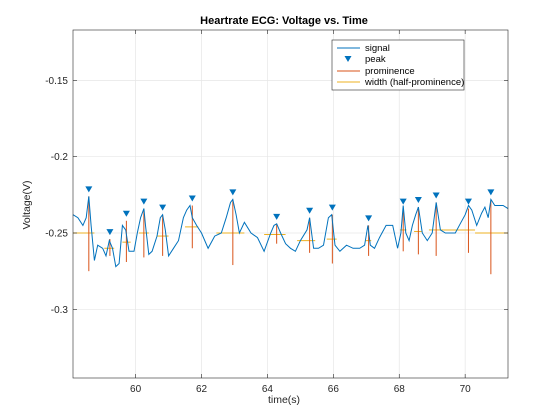 Image resolution: width=560 pixels, height=420 pixels. Describe the element at coordinates (466, 389) in the screenshot. I see `x-tick-label: 70` at that location.